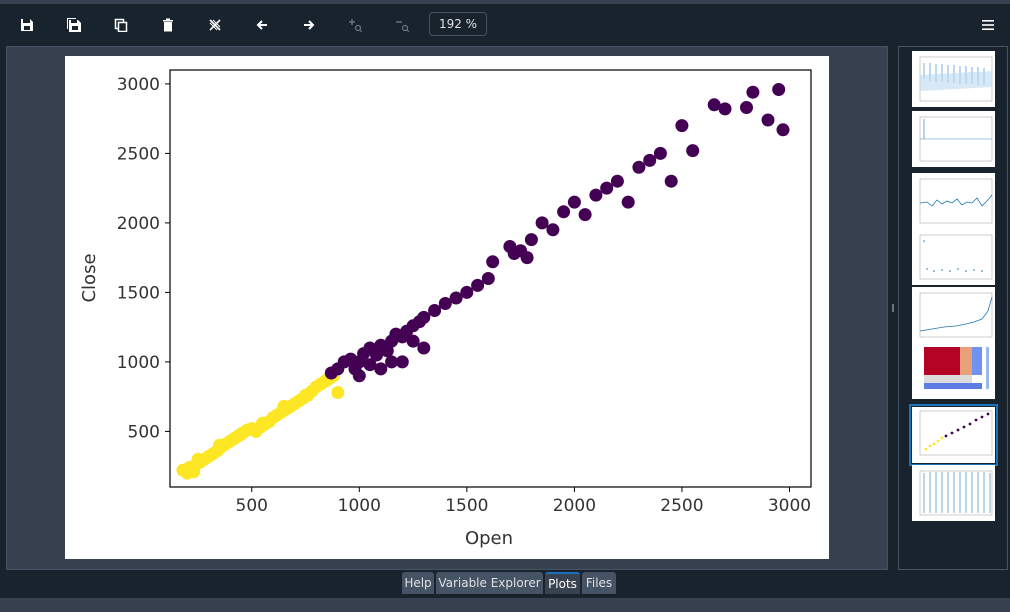  What do you see at coordinates (789, 506) in the screenshot?
I see `x-tick-label: 3000` at bounding box center [789, 506].